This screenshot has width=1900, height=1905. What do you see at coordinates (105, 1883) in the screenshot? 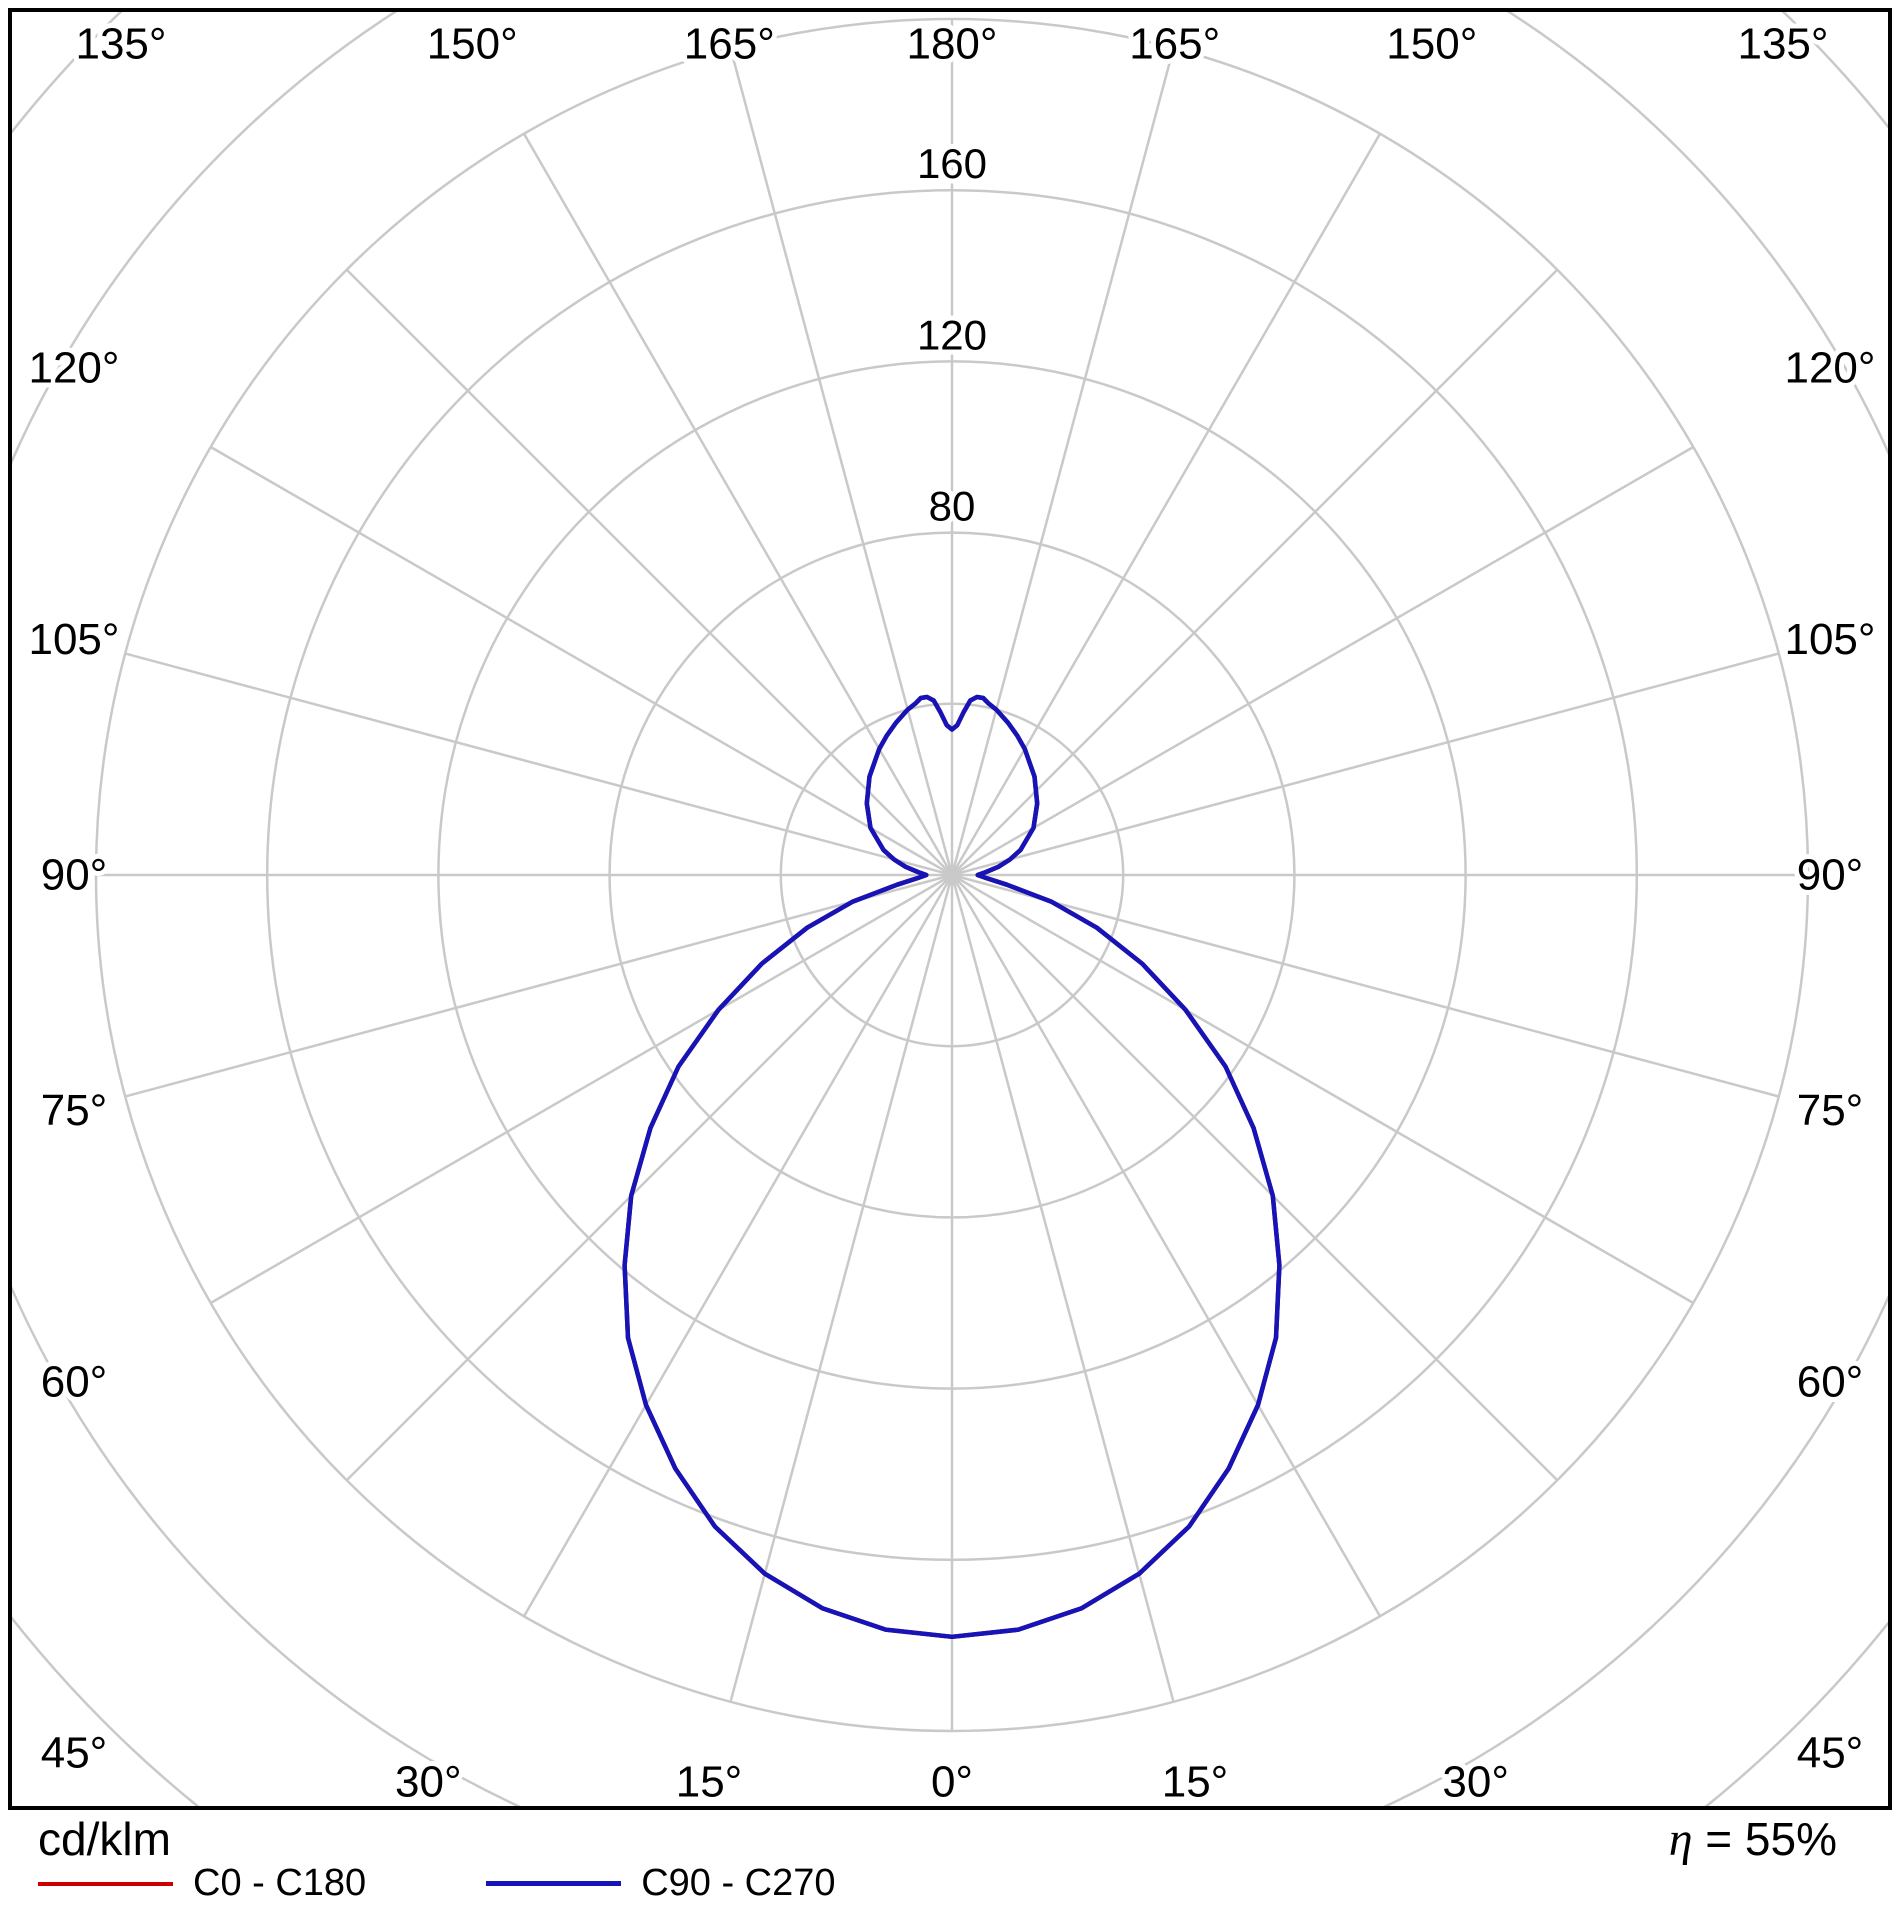
I see `legend-line-c0-c180` at bounding box center [105, 1883].